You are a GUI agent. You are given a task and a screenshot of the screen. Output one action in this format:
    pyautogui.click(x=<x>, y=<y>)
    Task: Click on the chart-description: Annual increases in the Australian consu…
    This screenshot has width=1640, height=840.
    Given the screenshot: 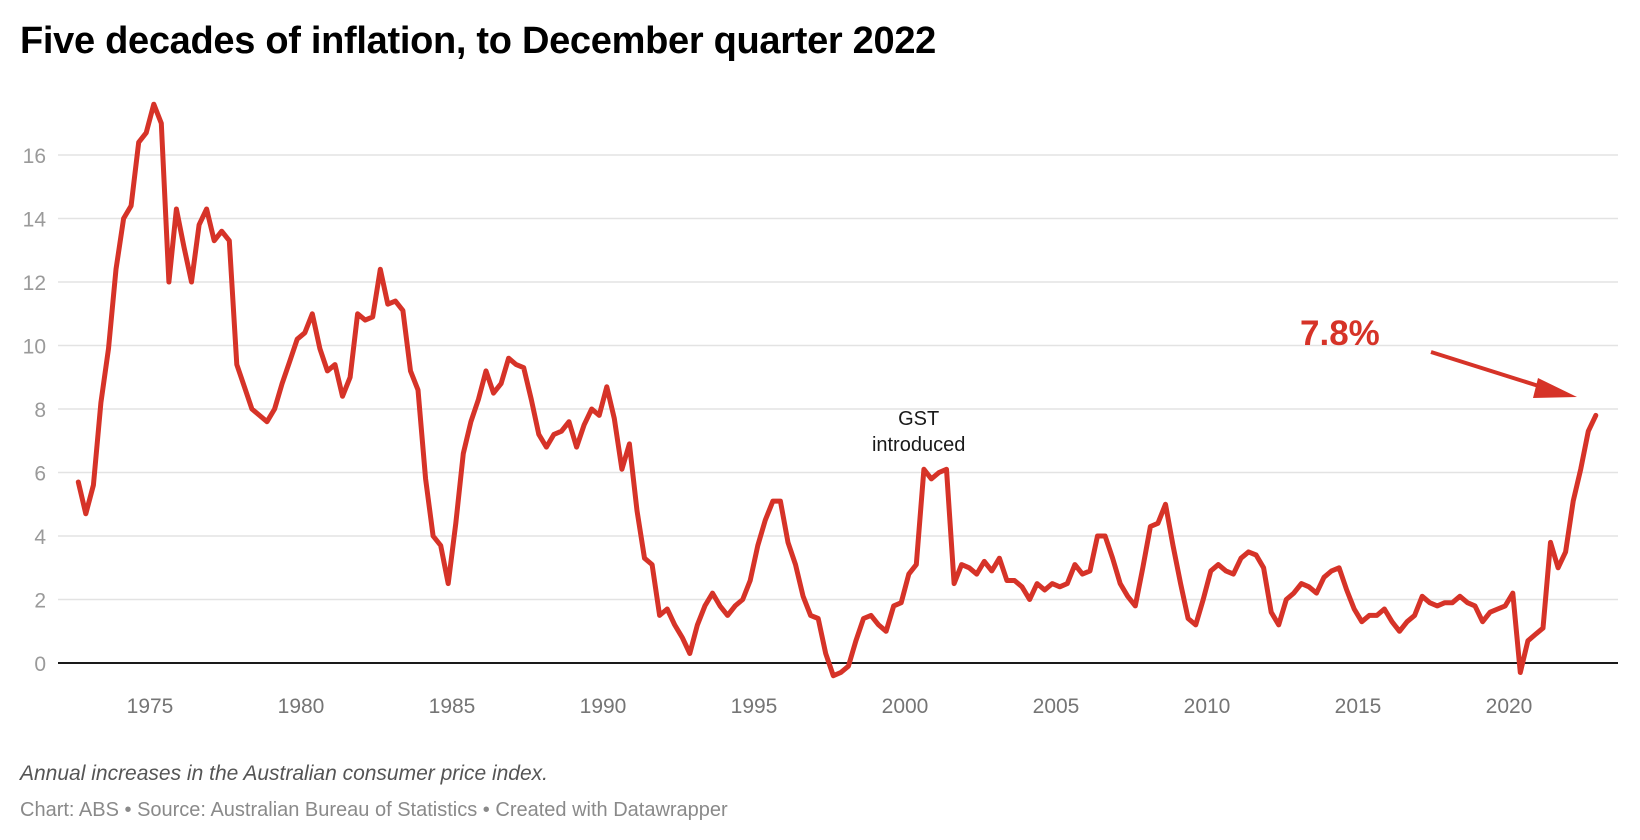 What is the action you would take?
    pyautogui.click(x=284, y=773)
    